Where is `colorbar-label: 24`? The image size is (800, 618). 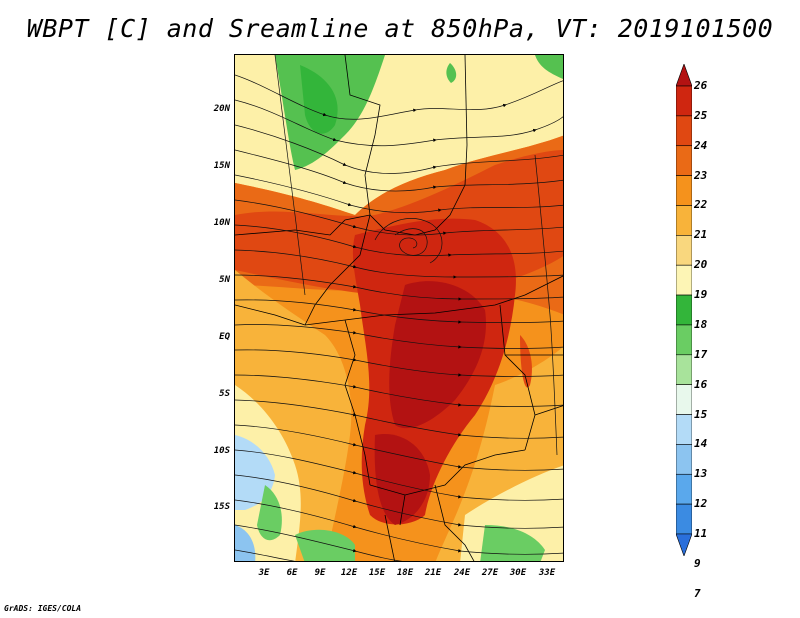
colorbar-label: 24 is located at coordinates (701, 145).